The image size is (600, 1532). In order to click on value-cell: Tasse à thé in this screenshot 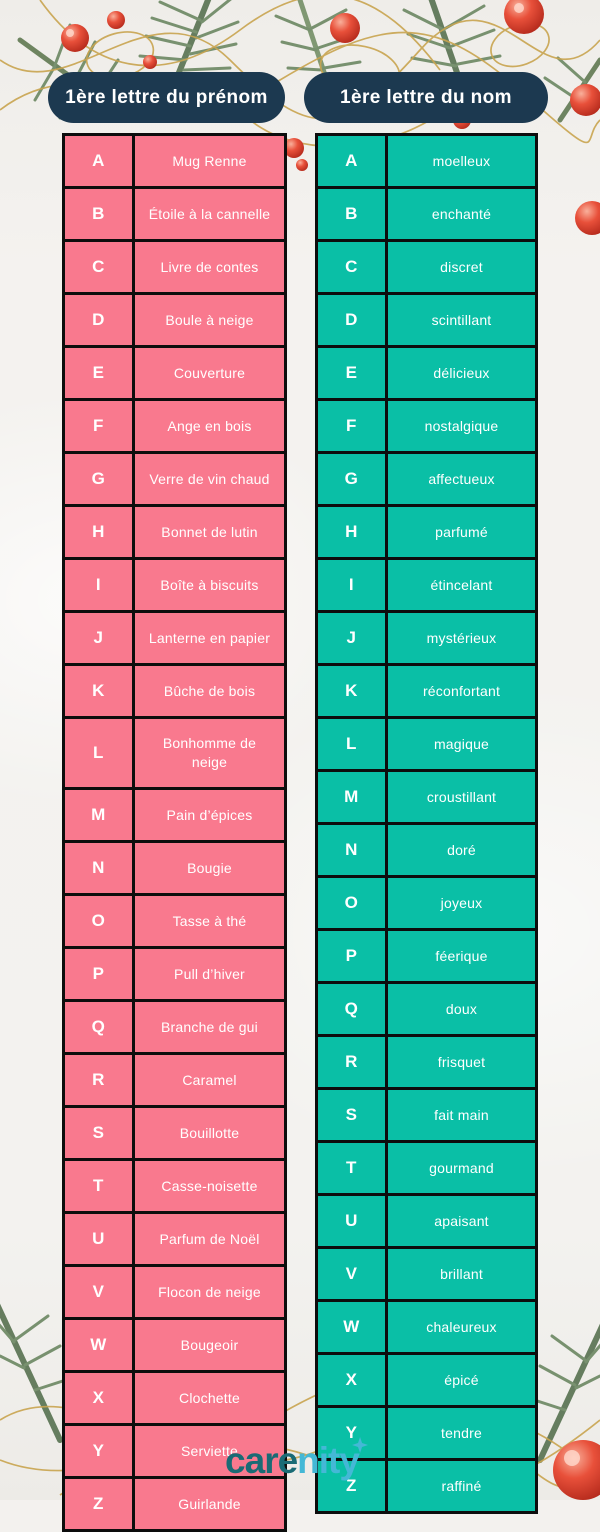, I will do `click(209, 921)`.